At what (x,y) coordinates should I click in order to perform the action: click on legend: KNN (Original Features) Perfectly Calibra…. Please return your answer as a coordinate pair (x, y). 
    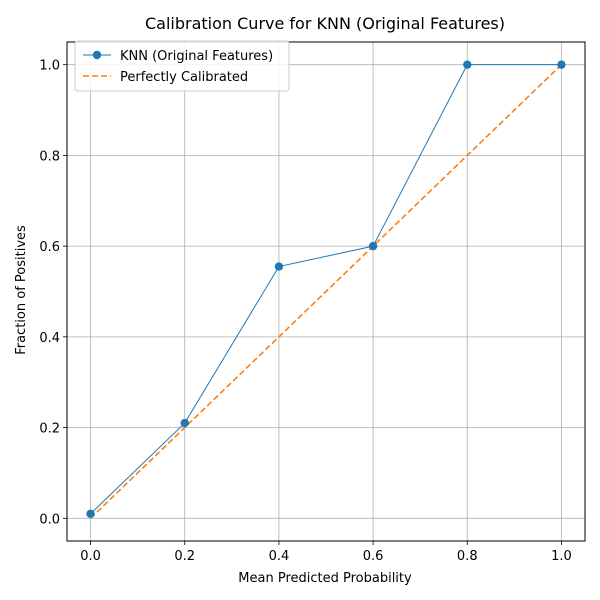
    Looking at the image, I should click on (182, 66).